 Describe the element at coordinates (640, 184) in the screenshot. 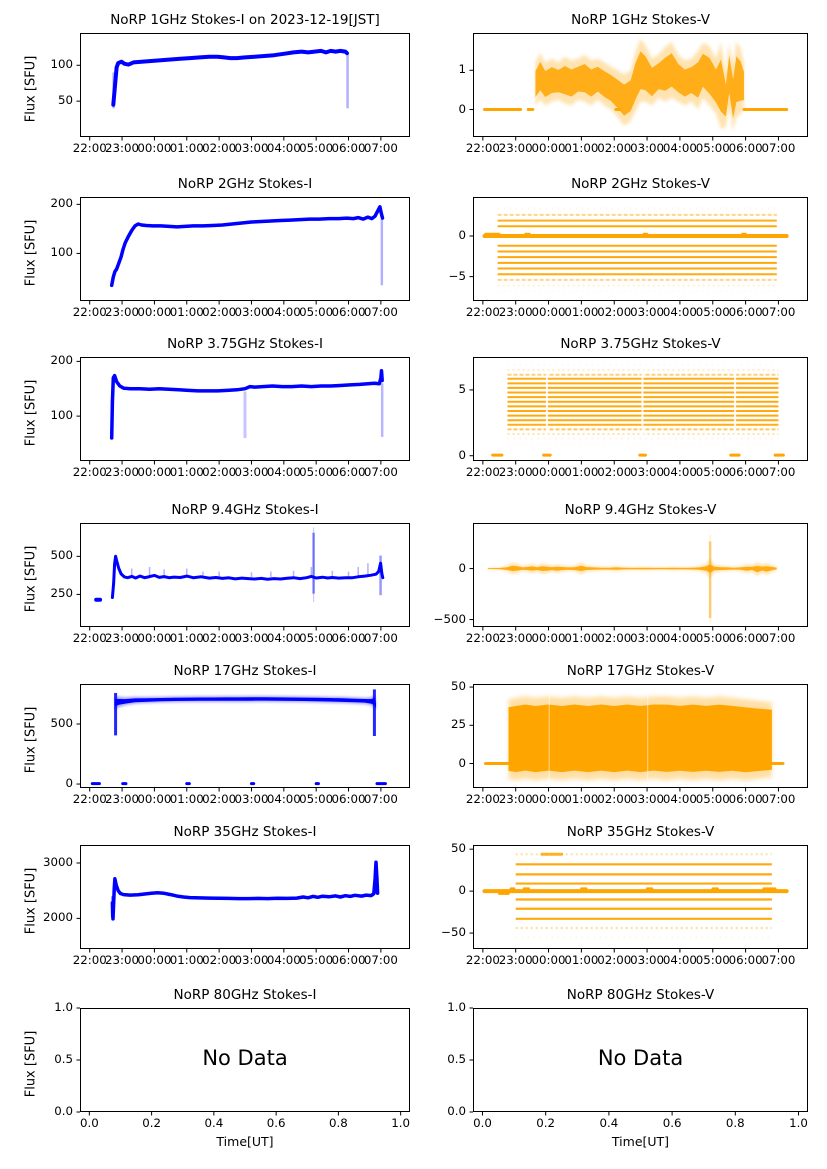

I see `subplot-title: NoRP 2GHz Stokes-V` at that location.